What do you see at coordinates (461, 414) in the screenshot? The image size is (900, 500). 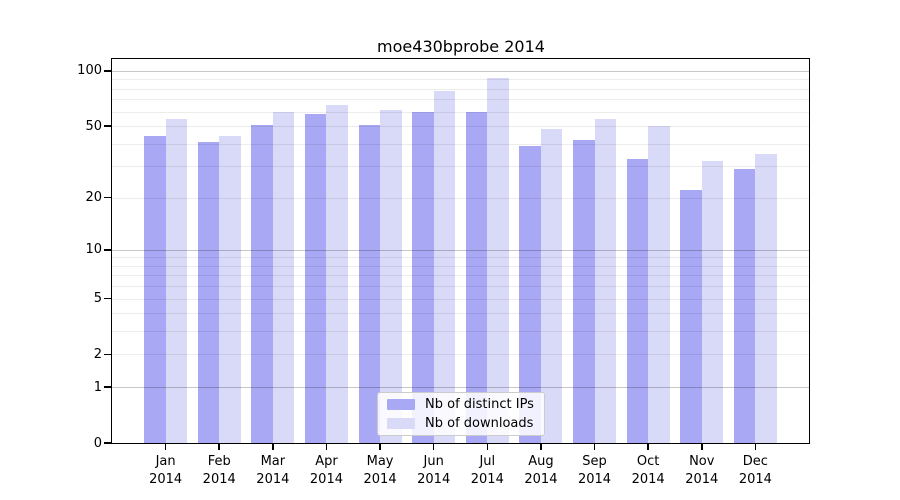 I see `legend: Nb of distinct IPs Nb of downloads` at bounding box center [461, 414].